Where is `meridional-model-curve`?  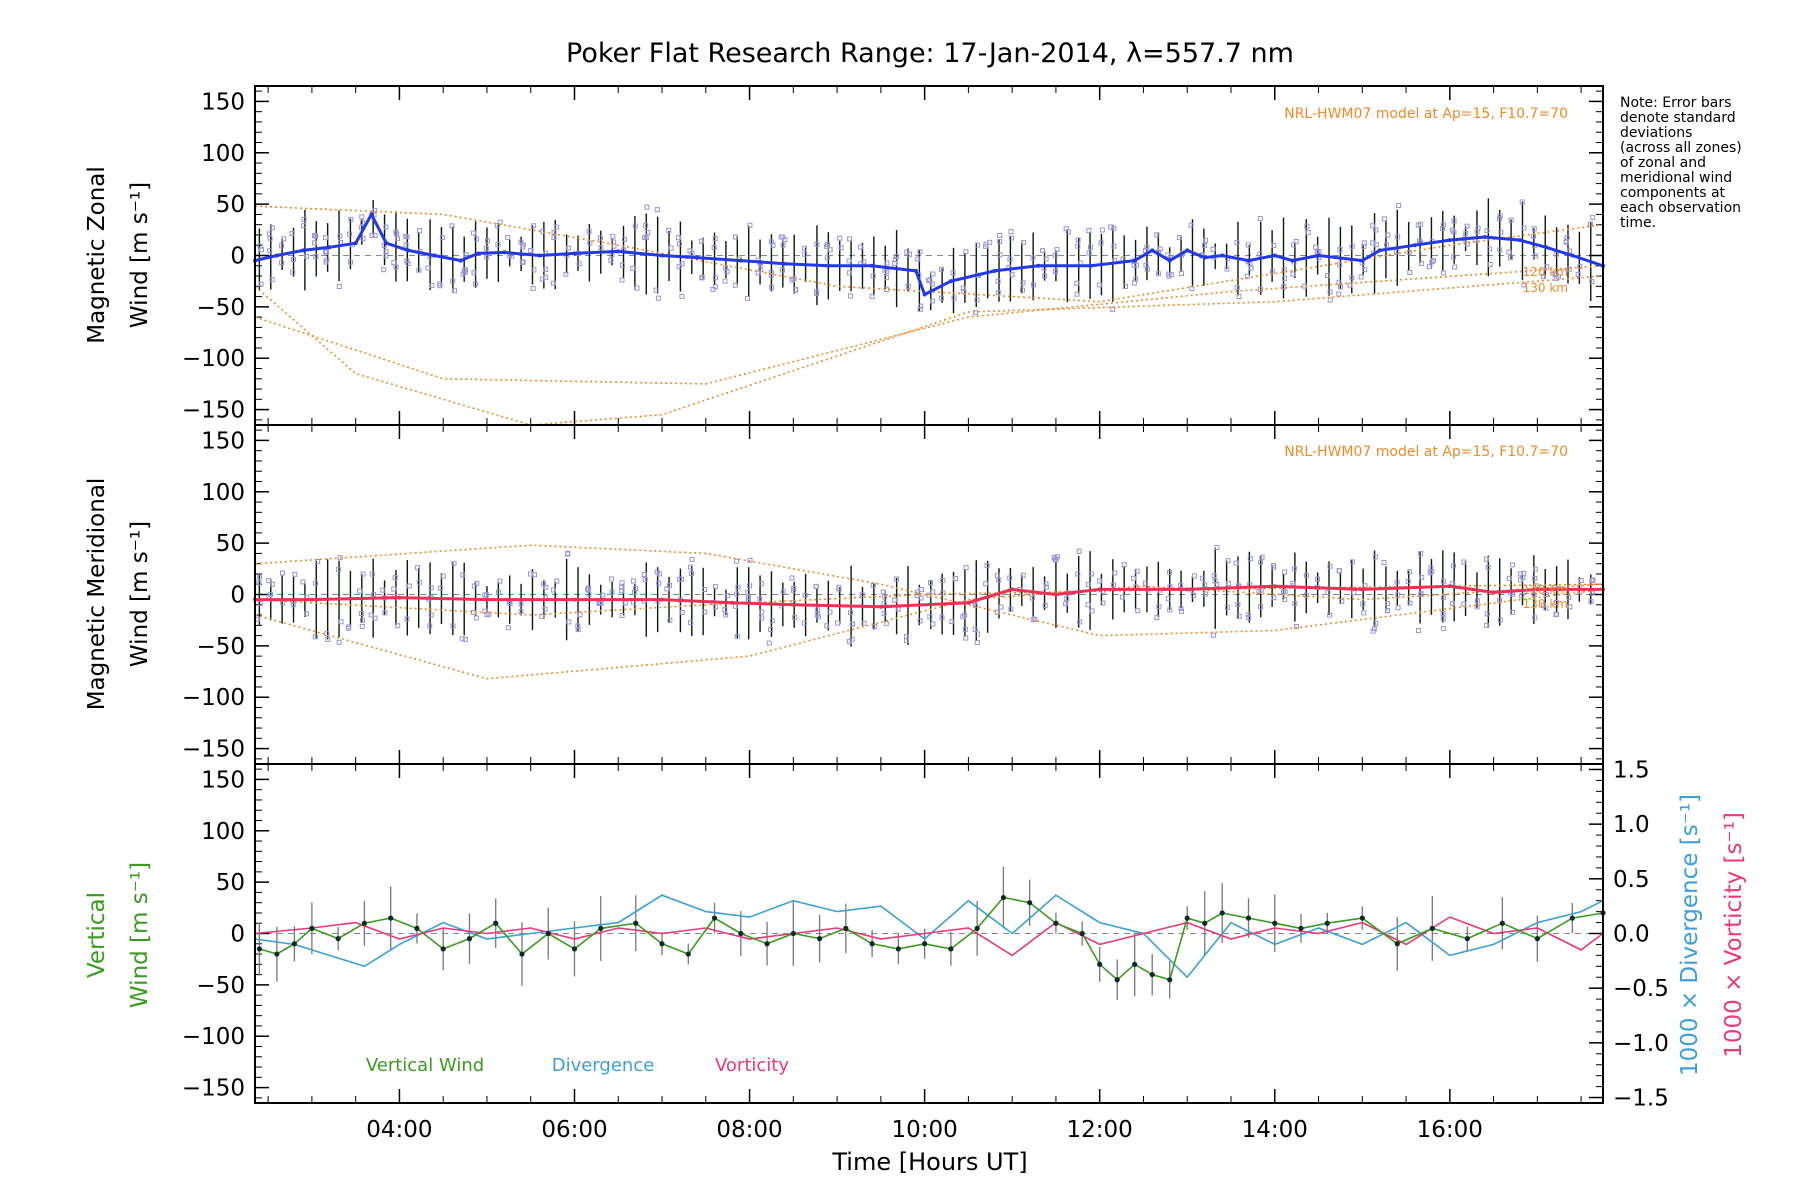 meridional-model-curve is located at coordinates (929, 631).